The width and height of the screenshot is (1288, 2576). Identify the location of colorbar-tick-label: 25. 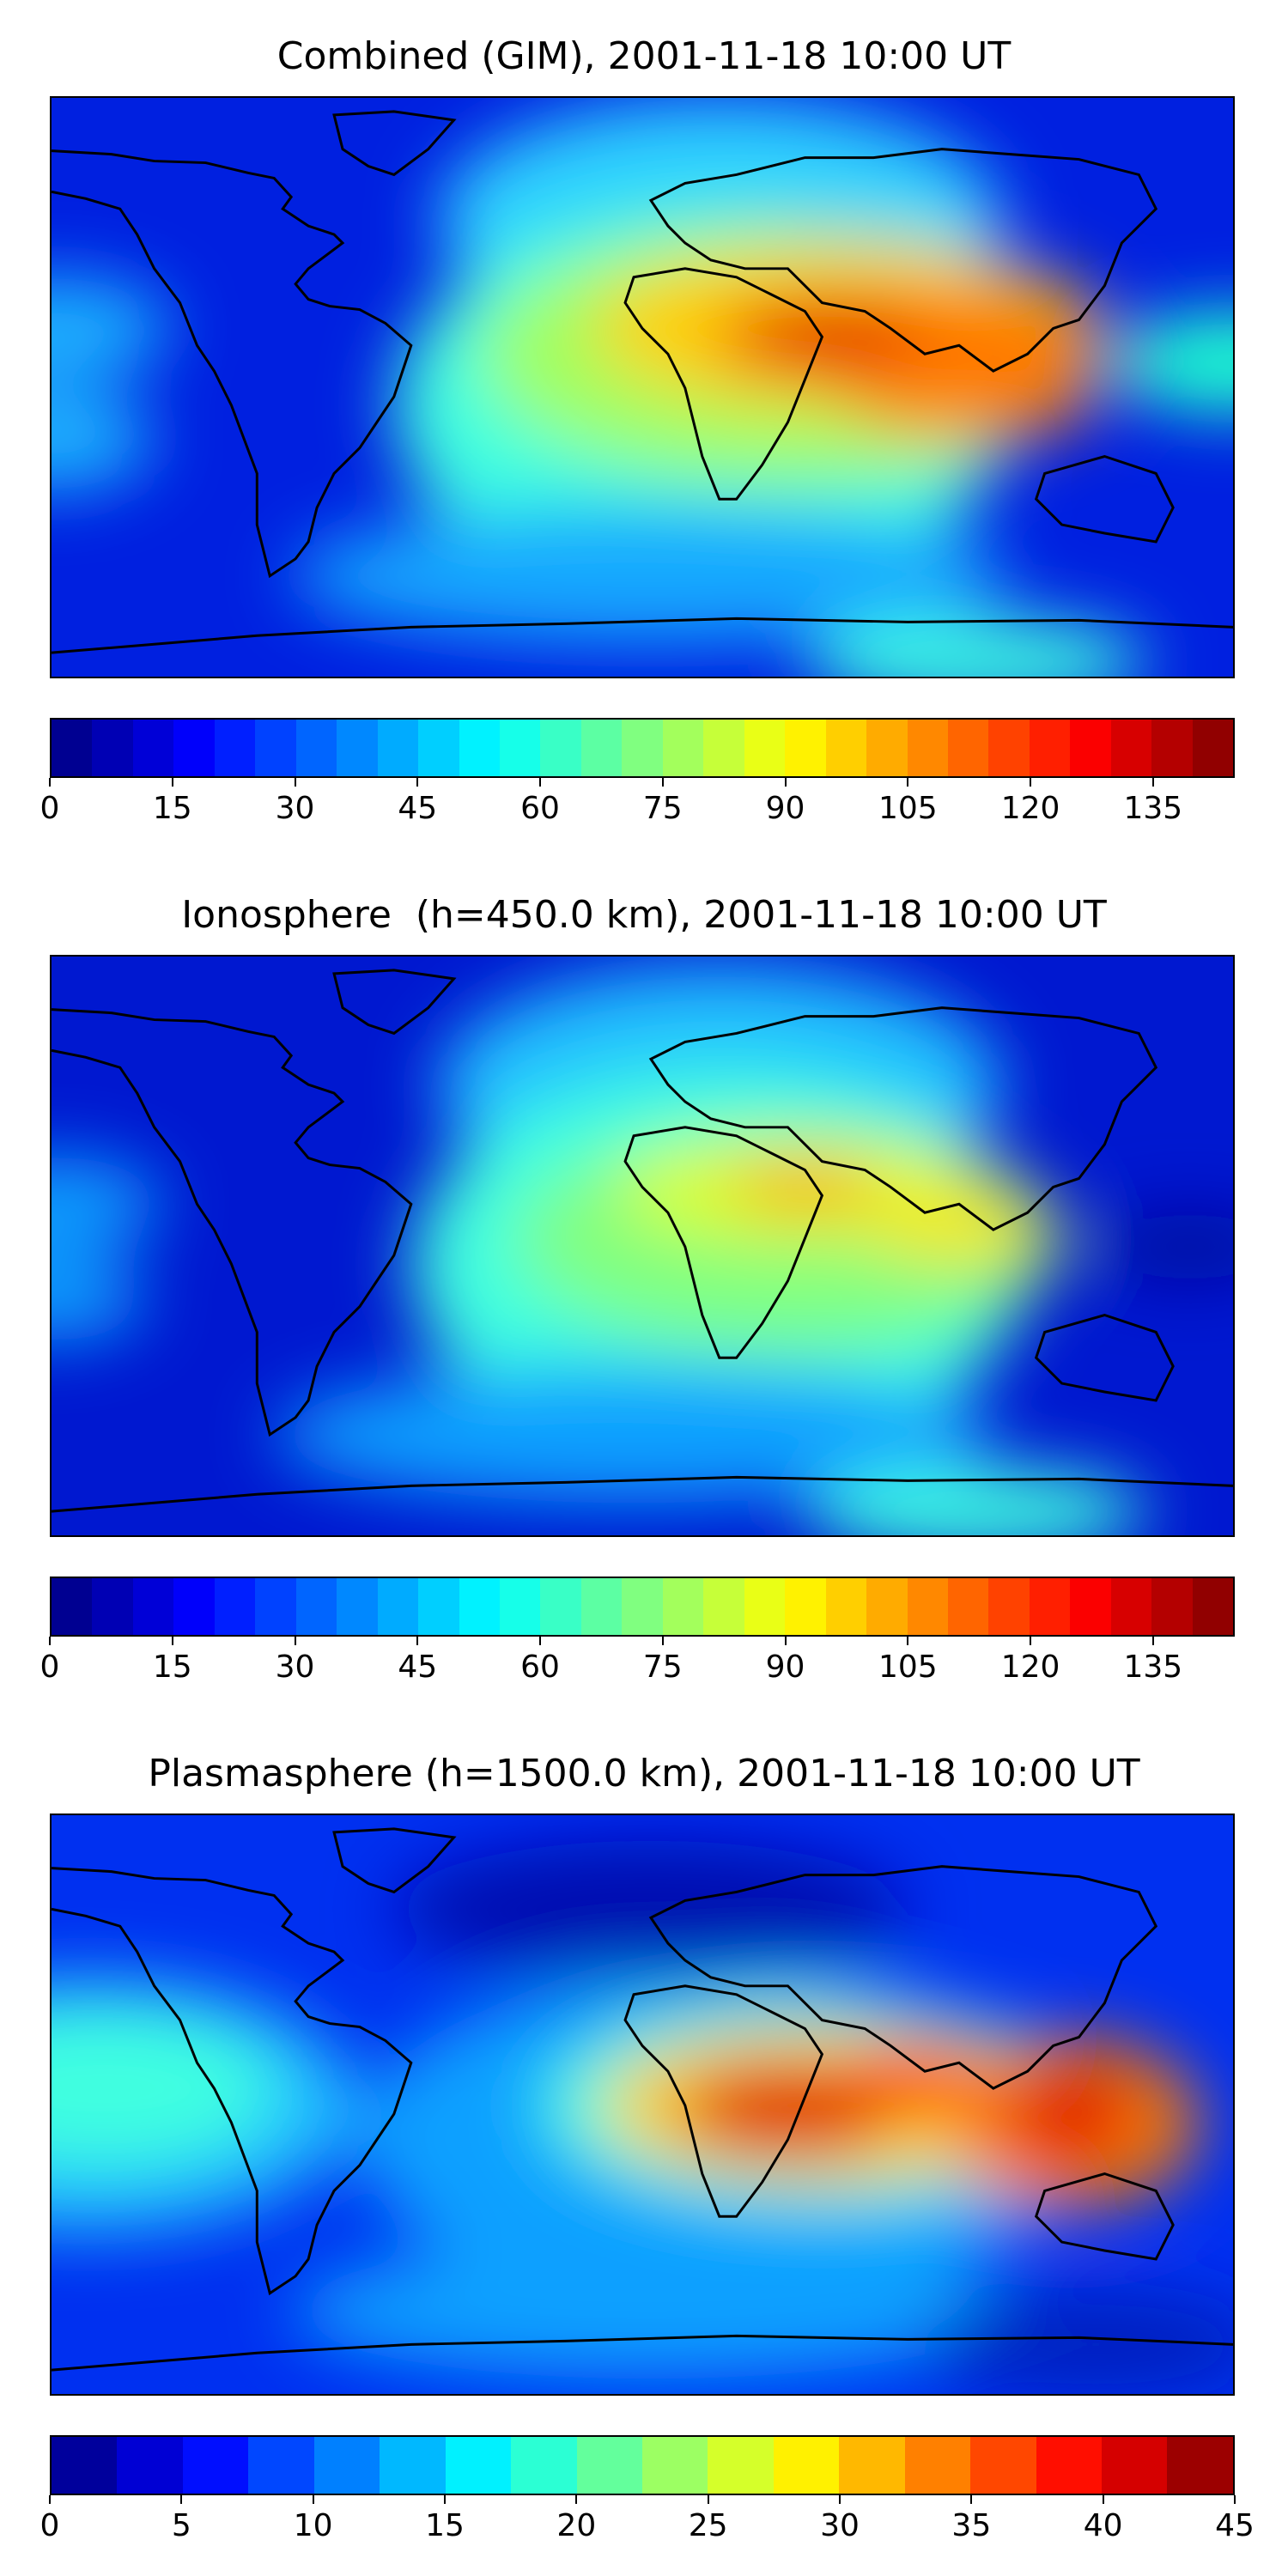
(708, 2525).